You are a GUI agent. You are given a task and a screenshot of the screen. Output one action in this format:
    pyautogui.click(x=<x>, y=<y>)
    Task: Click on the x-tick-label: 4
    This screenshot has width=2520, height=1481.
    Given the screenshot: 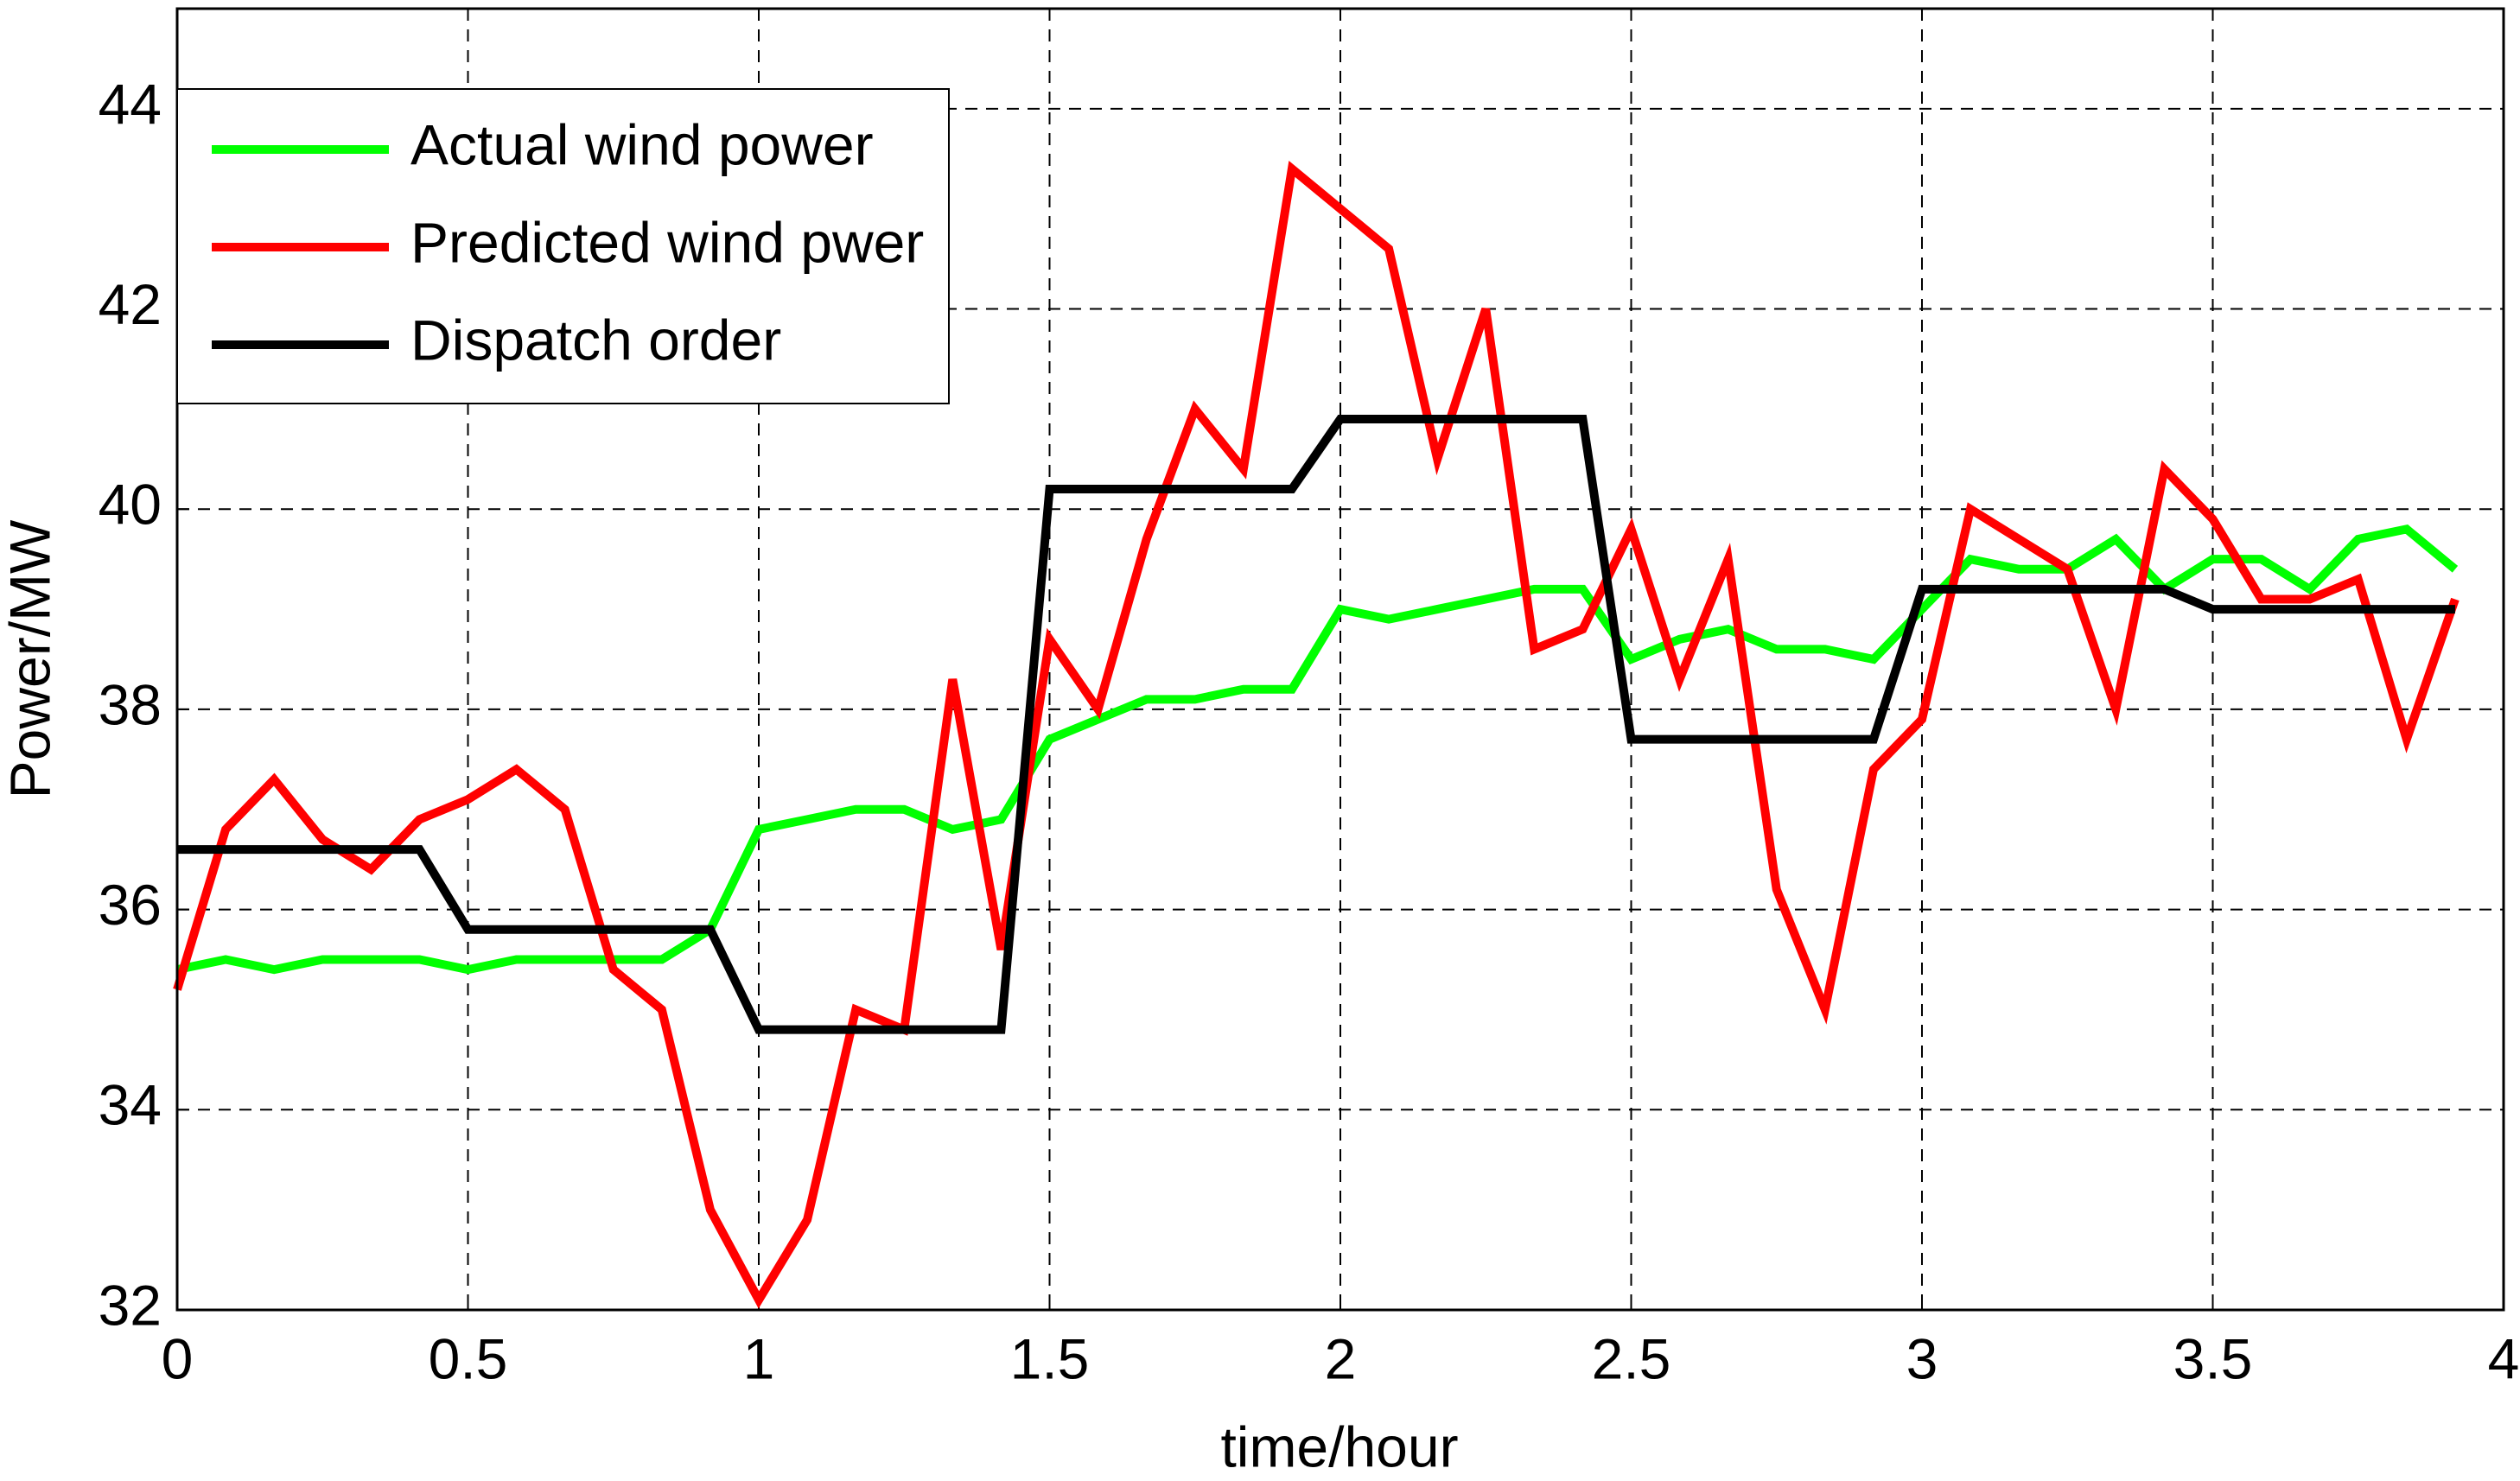 What is the action you would take?
    pyautogui.click(x=2504, y=1358)
    